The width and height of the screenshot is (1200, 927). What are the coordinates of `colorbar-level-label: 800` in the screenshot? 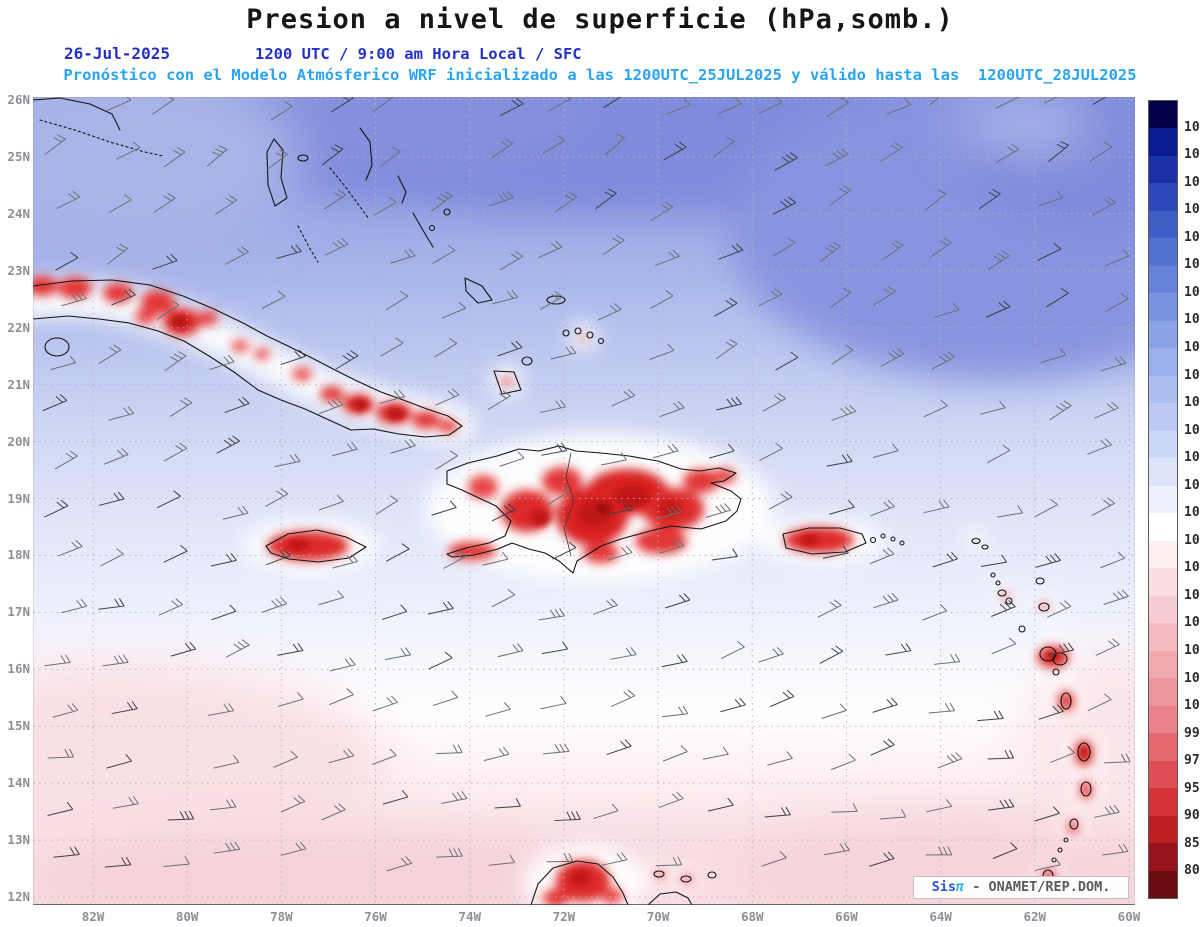 It's located at (1192, 871).